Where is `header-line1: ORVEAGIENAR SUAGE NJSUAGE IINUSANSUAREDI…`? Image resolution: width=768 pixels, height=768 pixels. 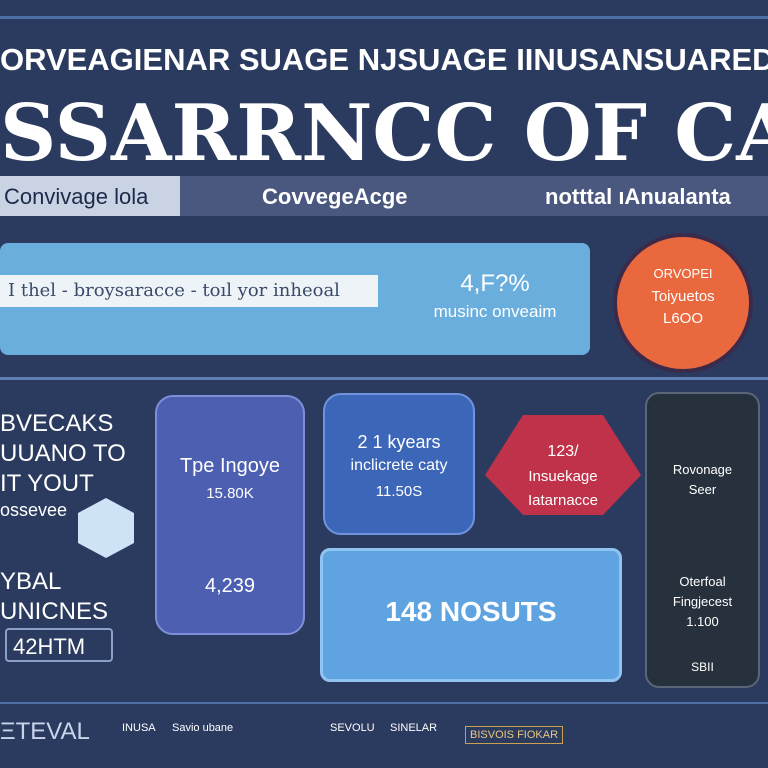 header-line1: ORVEAGIENAR SUAGE NJSUAGE IINUSANSUAREDI… is located at coordinates (384, 59).